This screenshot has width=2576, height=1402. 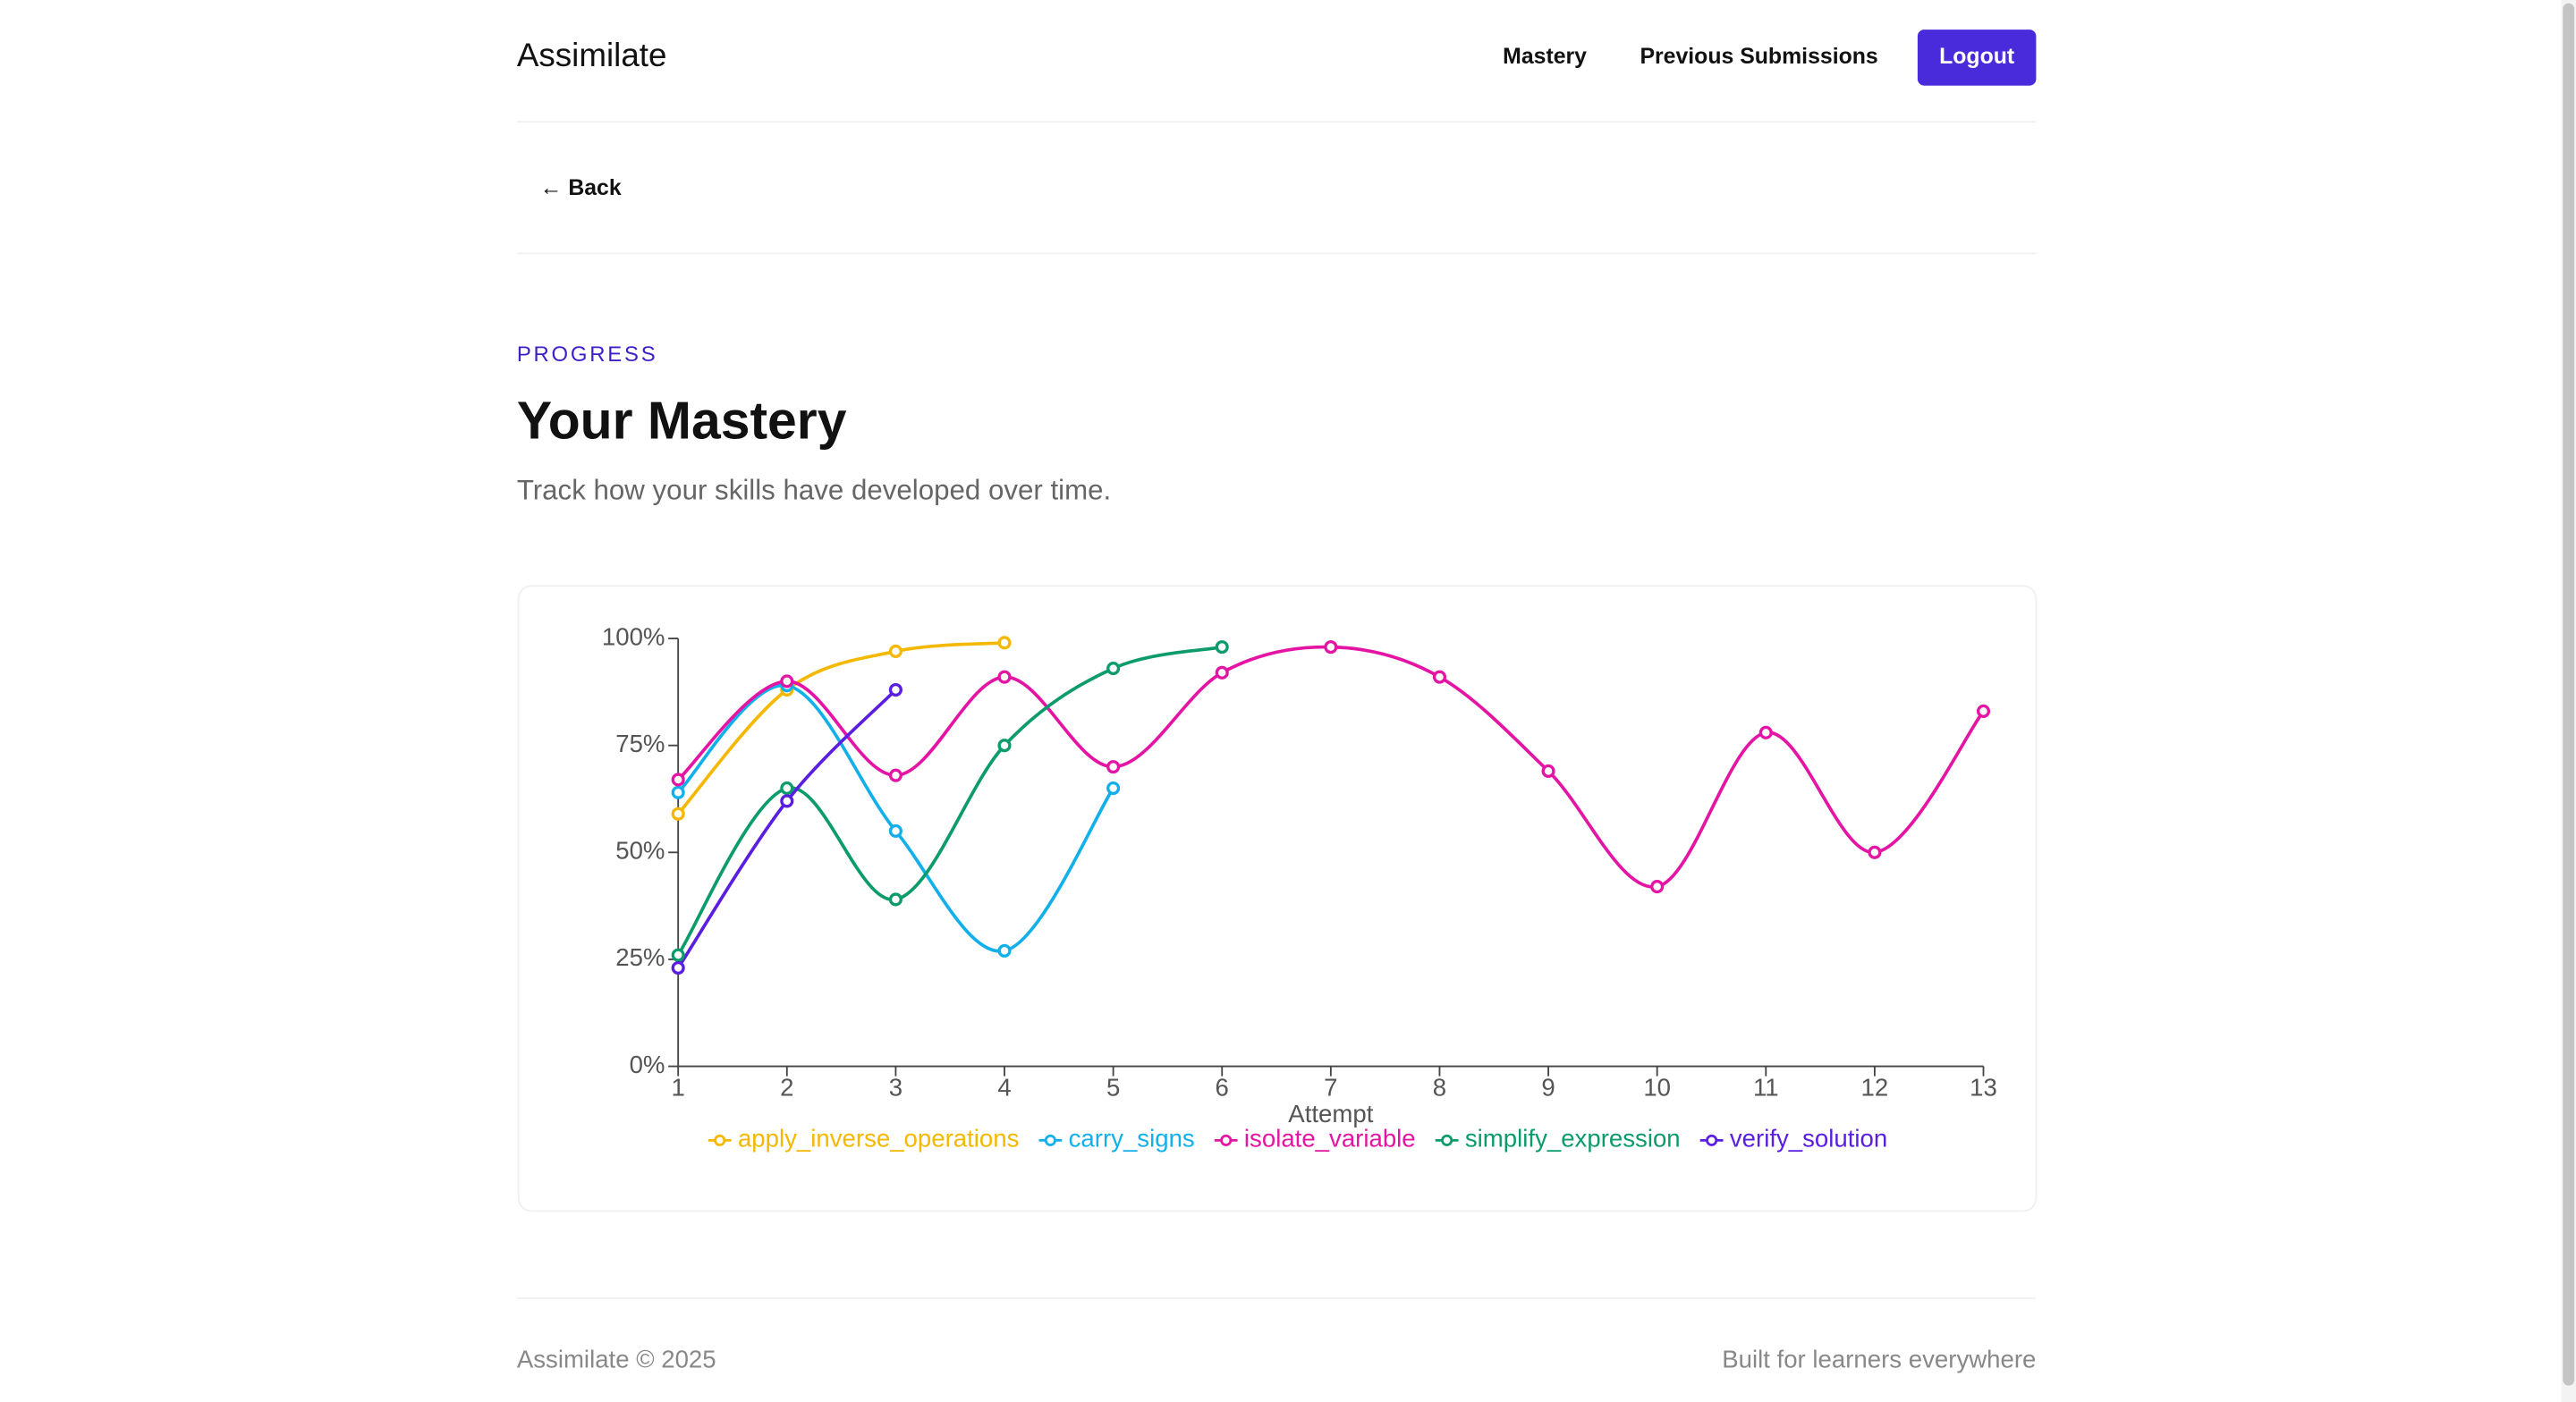 What do you see at coordinates (1439, 1088) in the screenshot?
I see `x-tick-label: 8` at bounding box center [1439, 1088].